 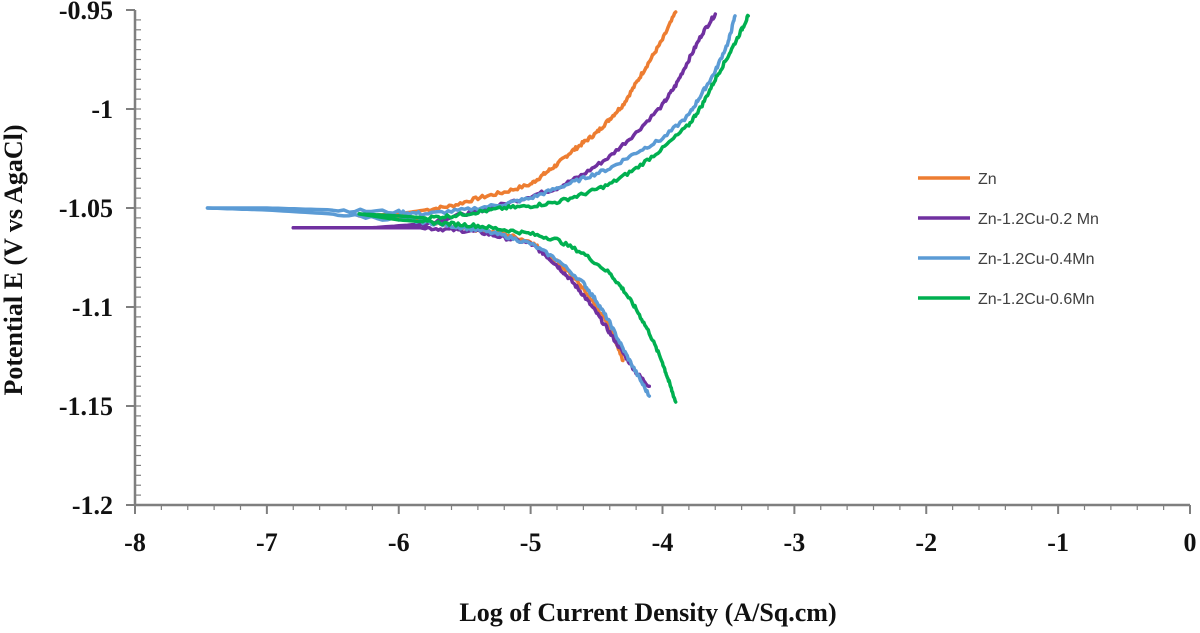 I want to click on x-tick-label: -1, so click(x=1058, y=542).